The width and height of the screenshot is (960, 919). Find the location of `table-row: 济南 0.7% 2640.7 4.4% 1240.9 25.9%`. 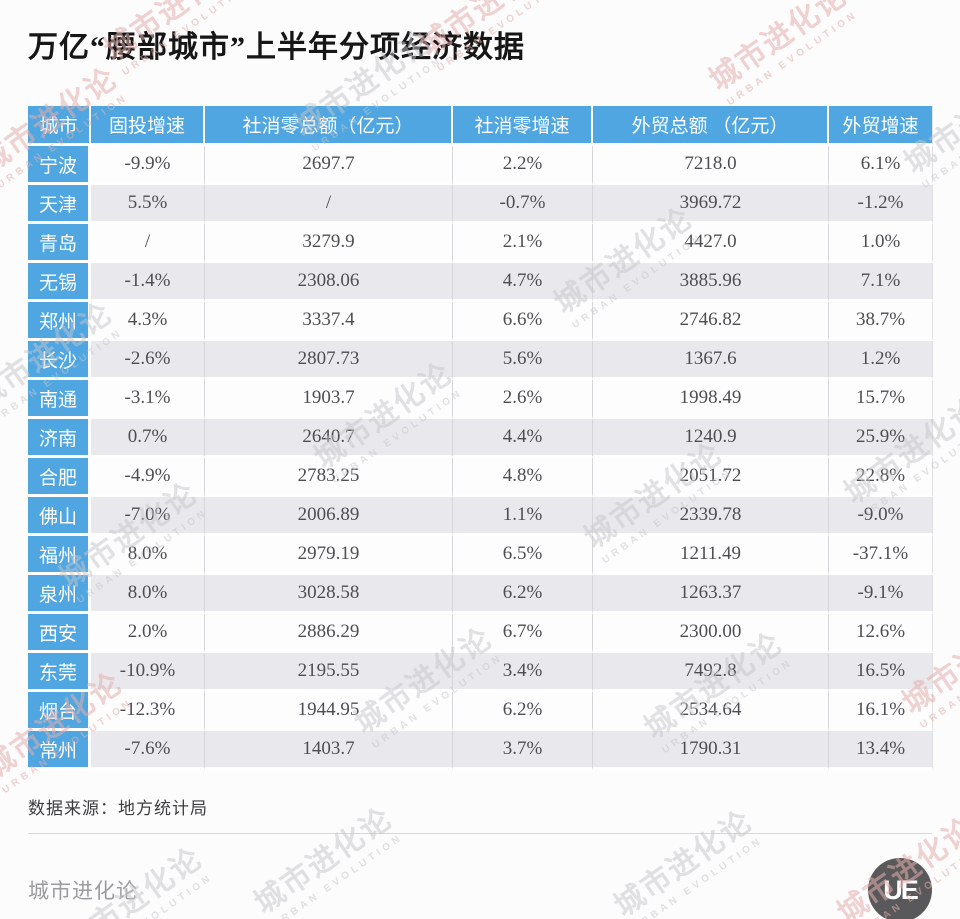

table-row: 济南 0.7% 2640.7 4.4% 1240.9 25.9% is located at coordinates (480, 438).